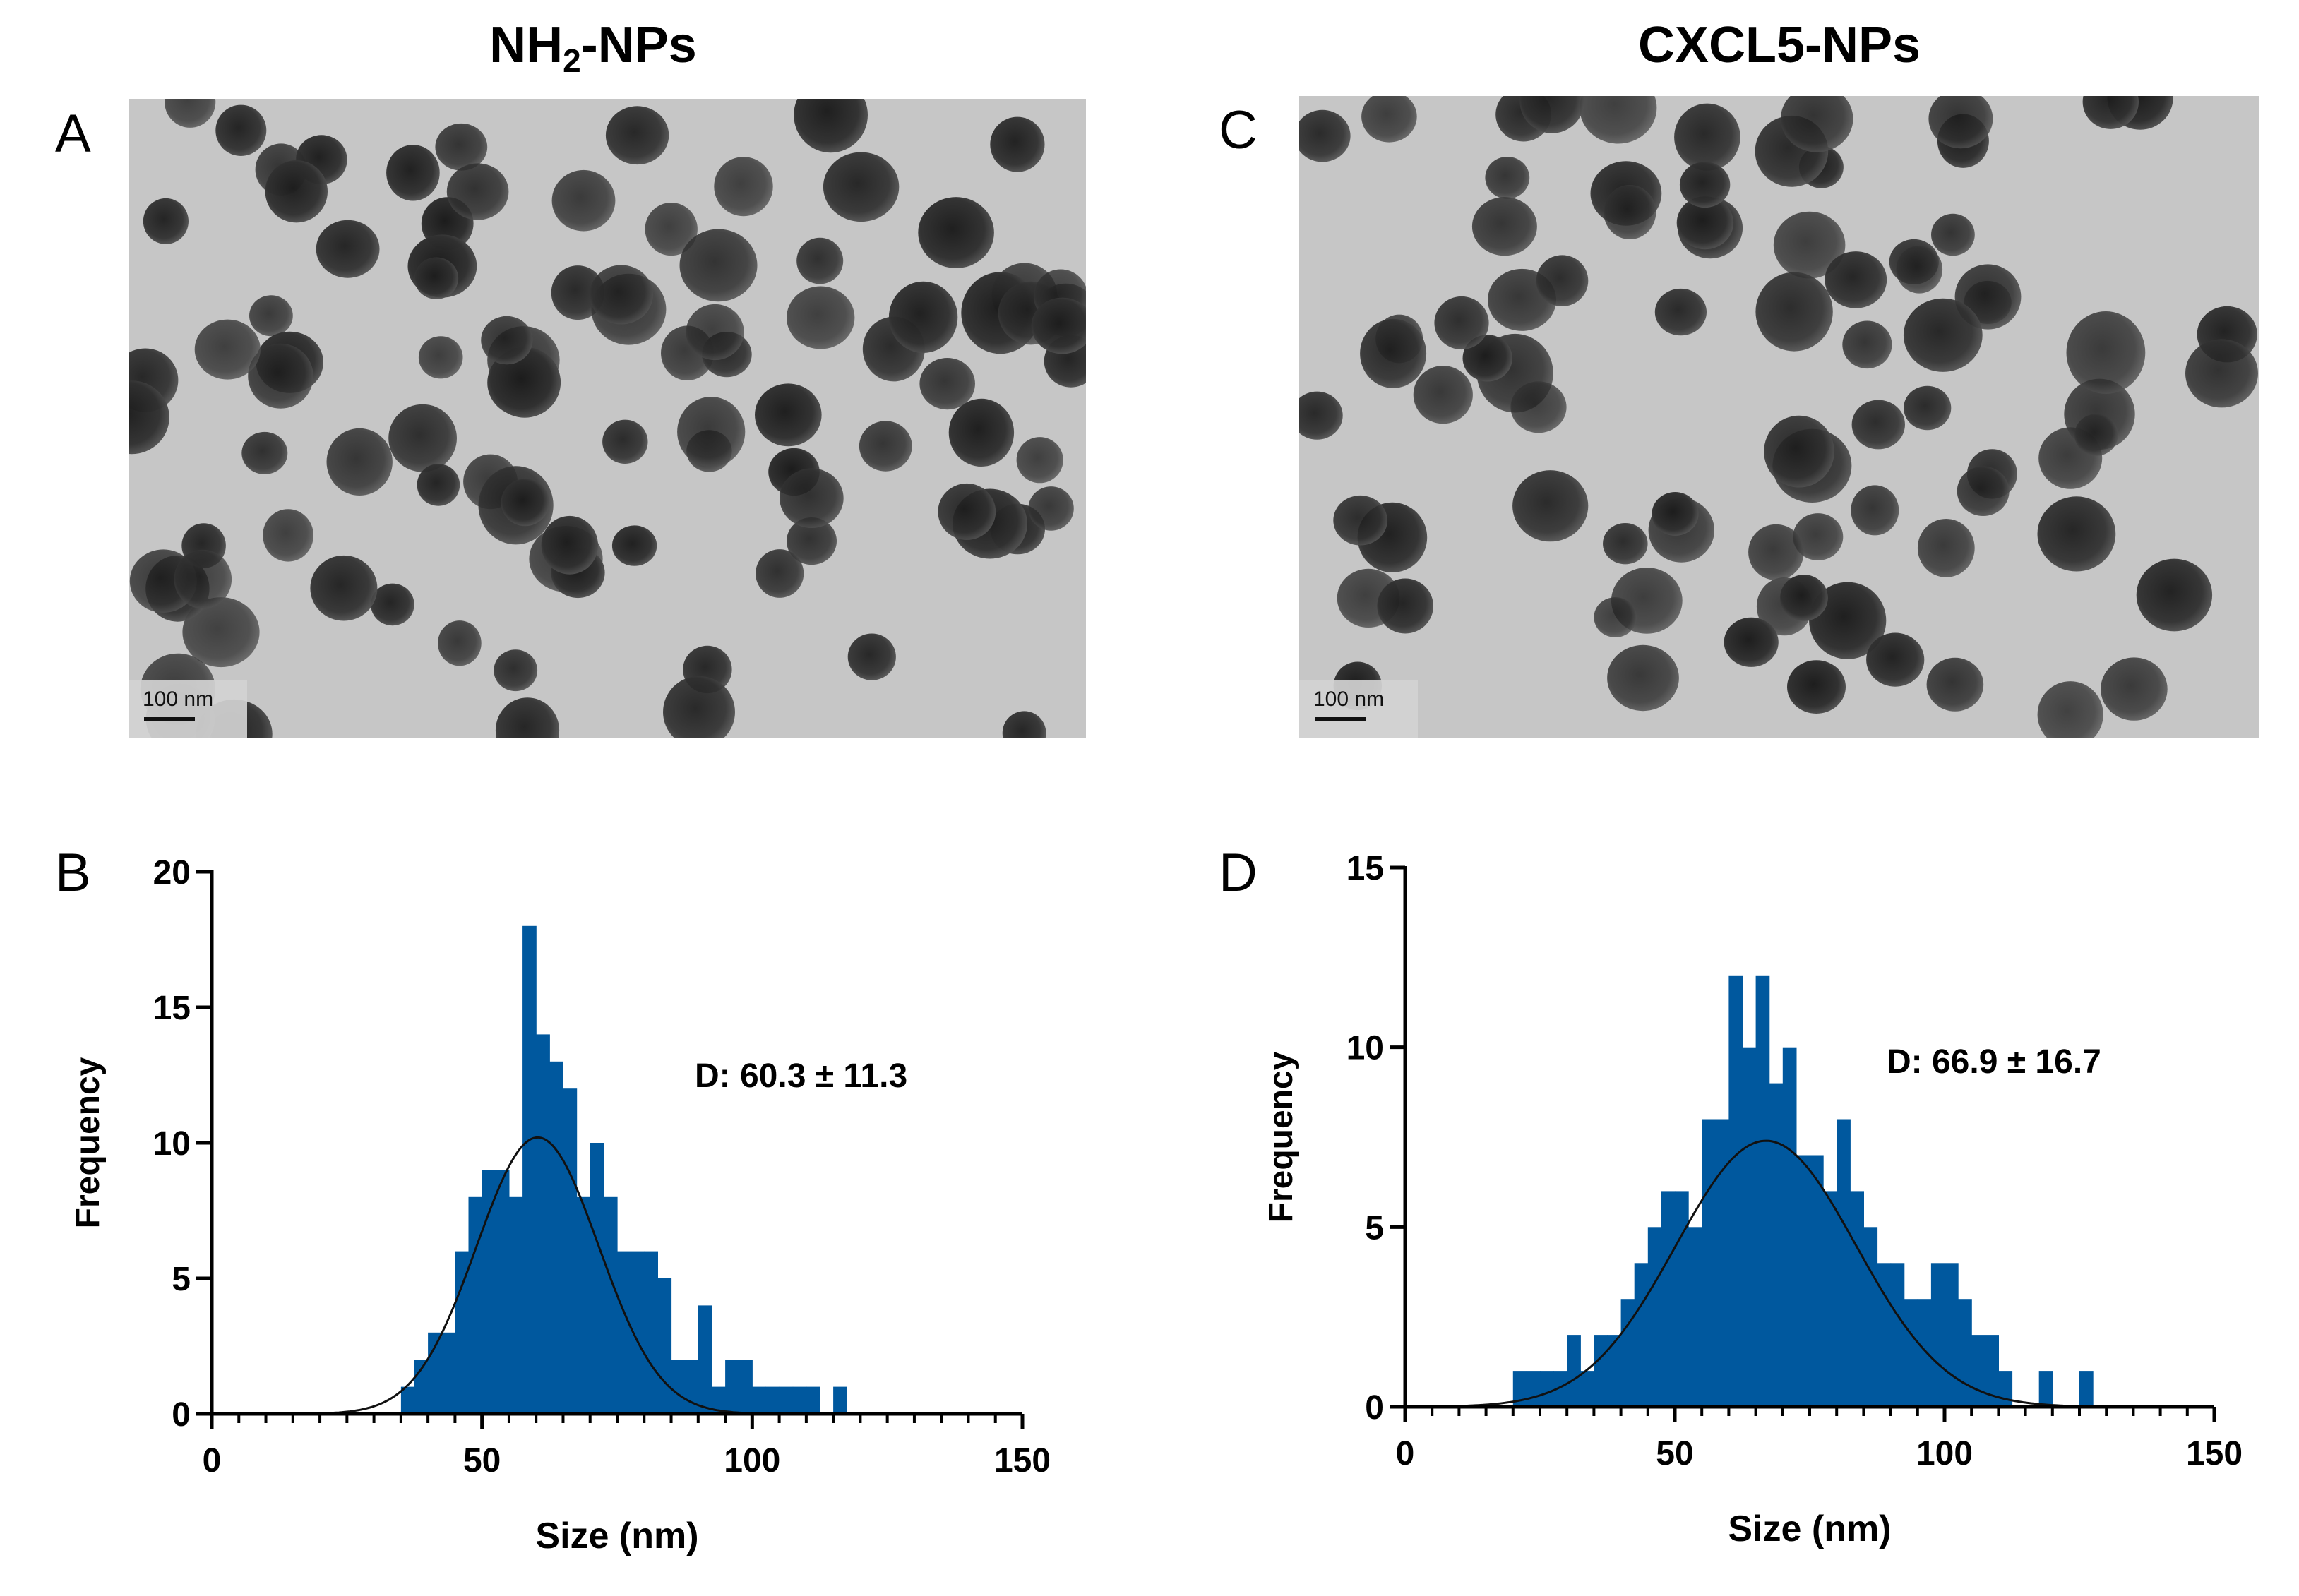 Image resolution: width=2299 pixels, height=1596 pixels. What do you see at coordinates (1281, 1137) in the screenshot?
I see `y-axis-title: Frequency` at bounding box center [1281, 1137].